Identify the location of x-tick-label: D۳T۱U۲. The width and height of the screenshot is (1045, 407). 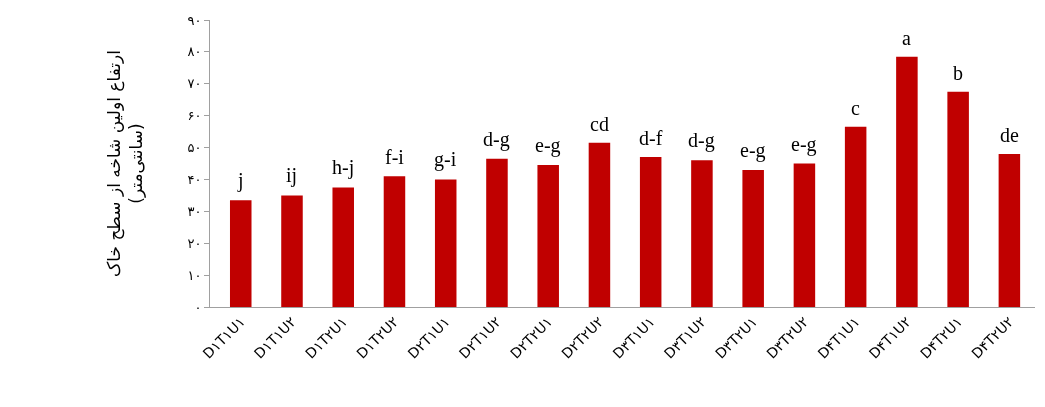
(684, 337).